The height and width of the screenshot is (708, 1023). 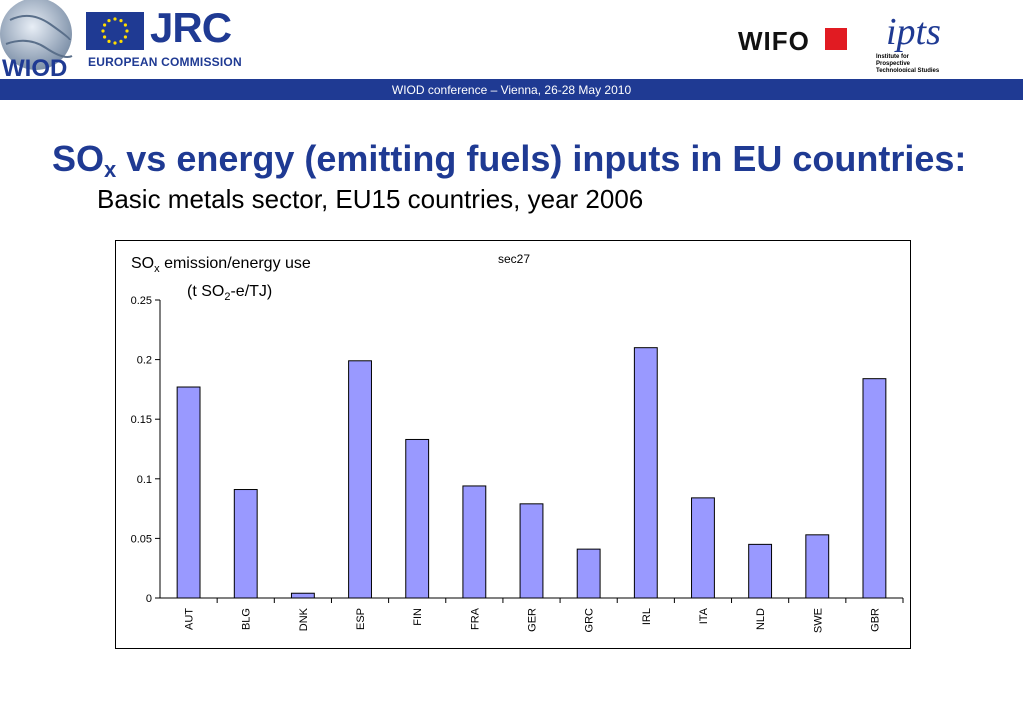 What do you see at coordinates (645, 473) in the screenshot?
I see `bar-irl` at bounding box center [645, 473].